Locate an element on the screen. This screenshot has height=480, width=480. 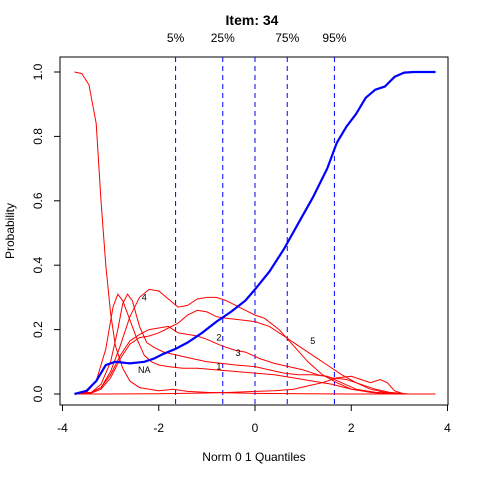
quantile-labels: 5% 25% 75% 95% is located at coordinates (257, 38).